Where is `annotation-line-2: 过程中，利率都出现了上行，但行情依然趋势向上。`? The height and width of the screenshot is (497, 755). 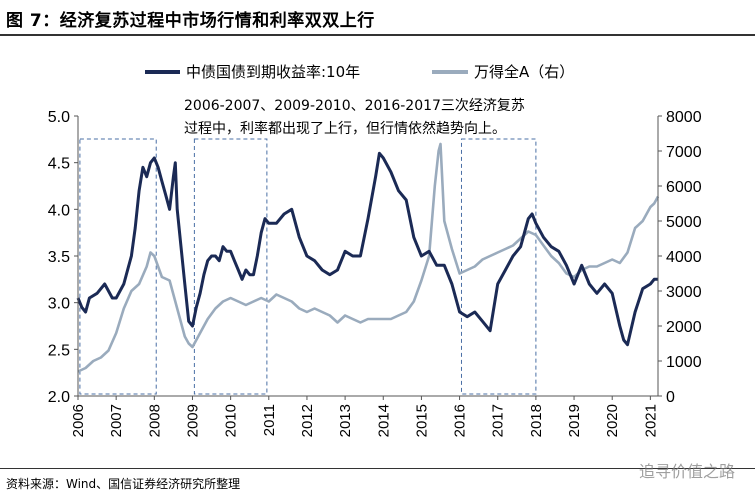
annotation-line-2: 过程中，利率都出现了上行，但行情依然趋势向上。 is located at coordinates (345, 128).